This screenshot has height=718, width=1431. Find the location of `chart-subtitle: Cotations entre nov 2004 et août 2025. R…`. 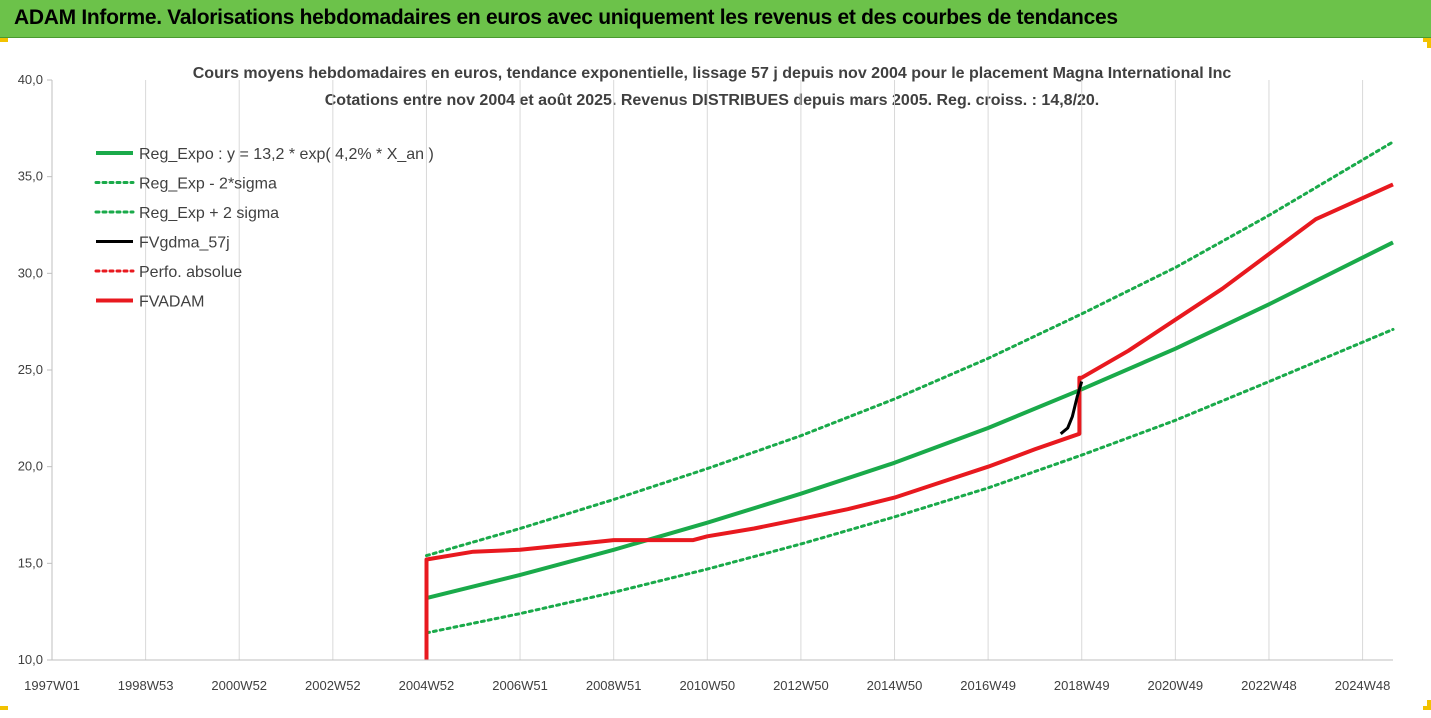

chart-subtitle: Cotations entre nov 2004 et août 2025. R… is located at coordinates (712, 100).